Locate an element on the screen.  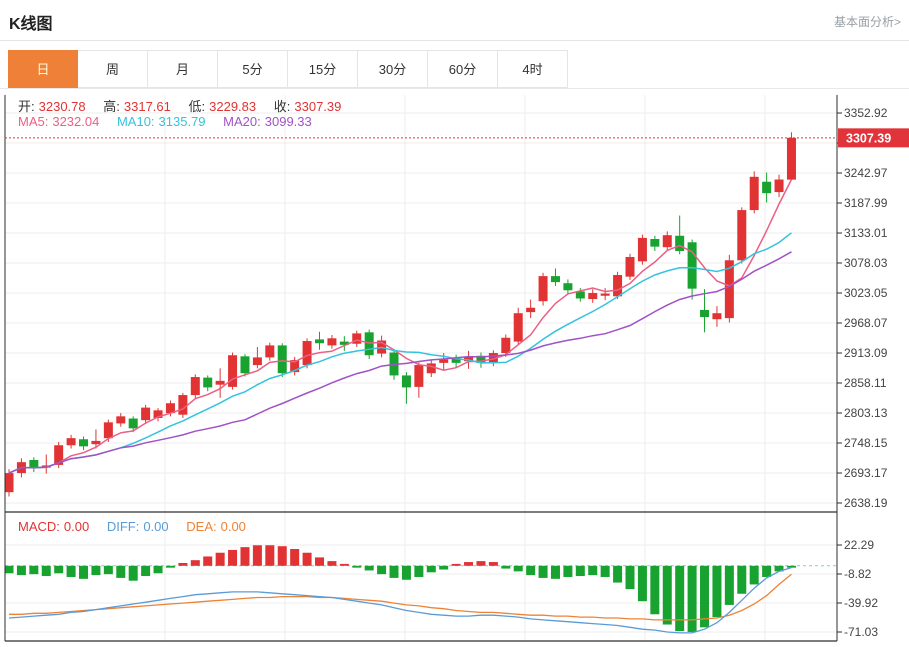
fundamental-analysis-link: 基本面分析> is located at coordinates (867, 22).